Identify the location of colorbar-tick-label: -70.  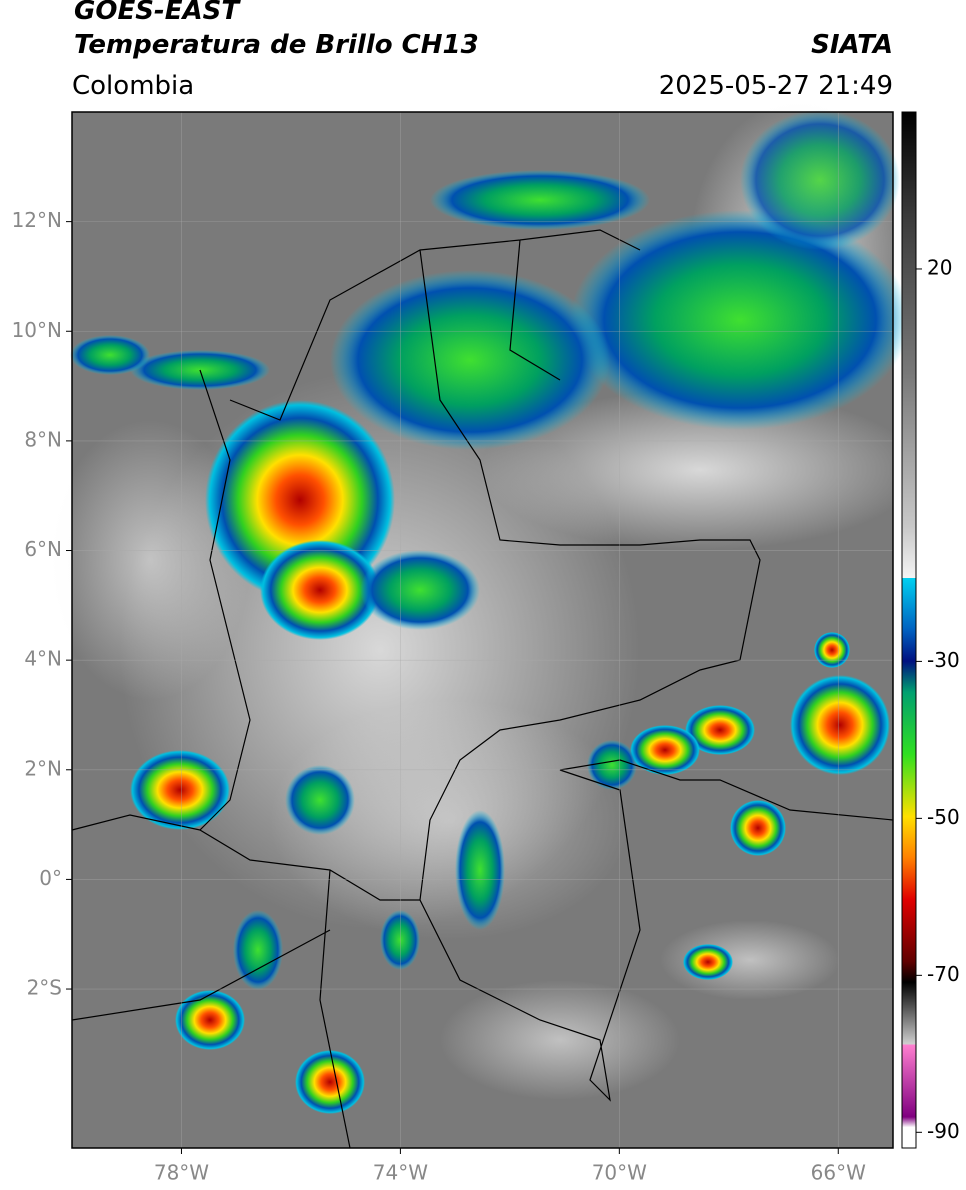
(943, 974).